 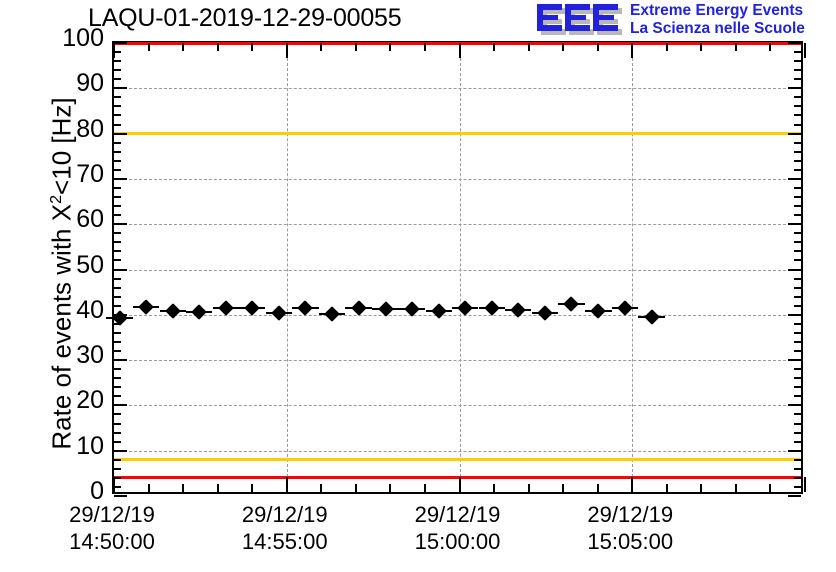 What do you see at coordinates (633, 267) in the screenshot?
I see `v-gridline` at bounding box center [633, 267].